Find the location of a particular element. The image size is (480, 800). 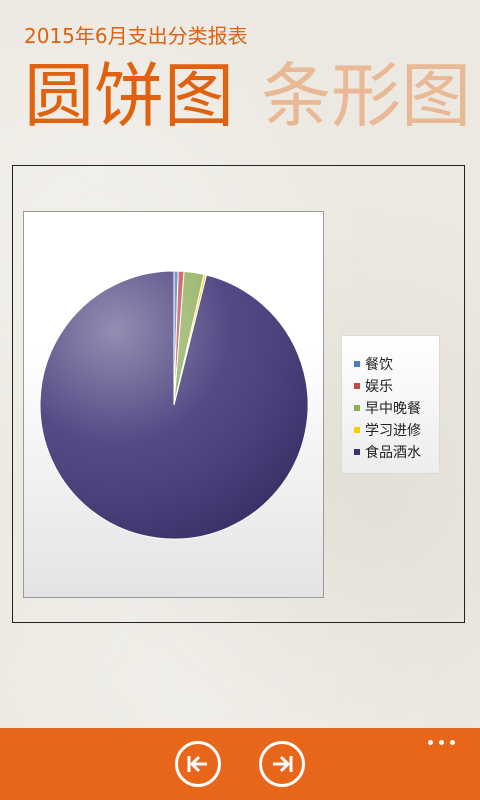

app-bar is located at coordinates (240, 764).